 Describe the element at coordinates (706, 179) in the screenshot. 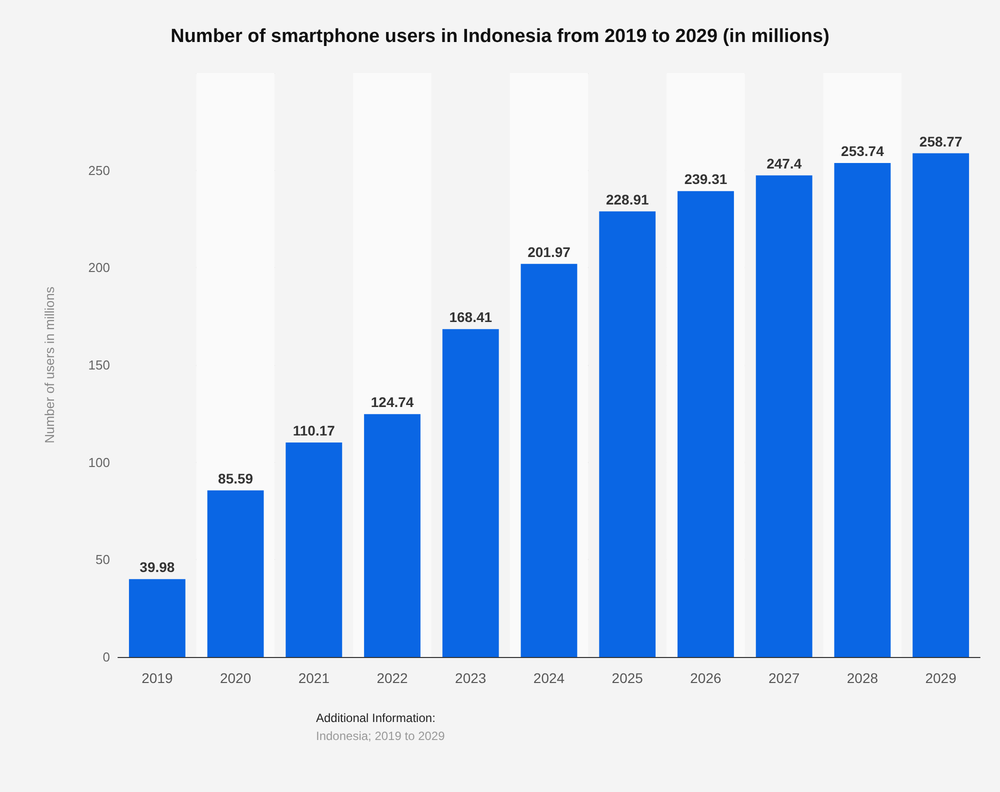

I see `data-label: 239.31` at that location.